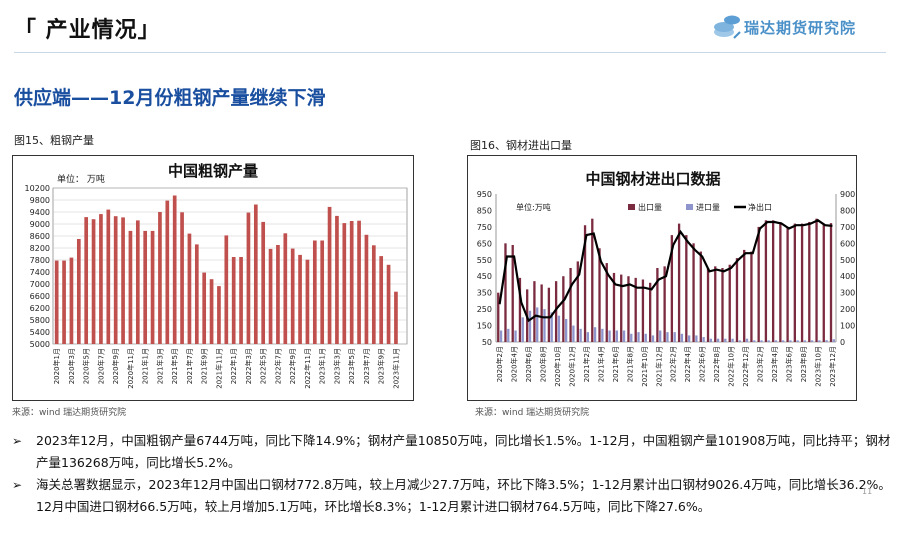 This screenshot has width=900, height=534. I want to click on left-tick-label: 250, so click(484, 309).